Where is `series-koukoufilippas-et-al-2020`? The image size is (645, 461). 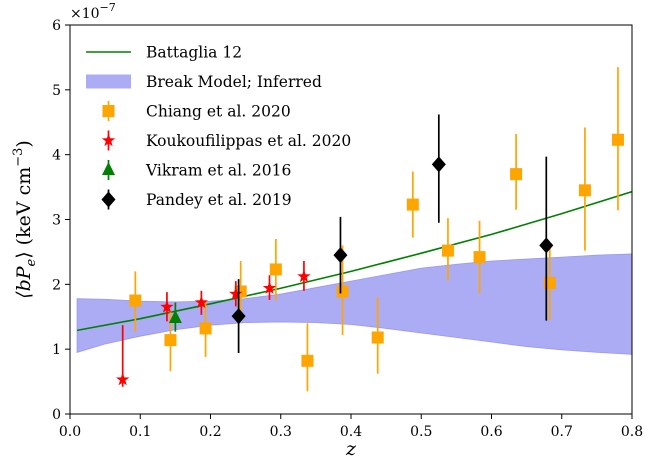
series-koukoufilippas-et-al-2020 is located at coordinates (213, 323).